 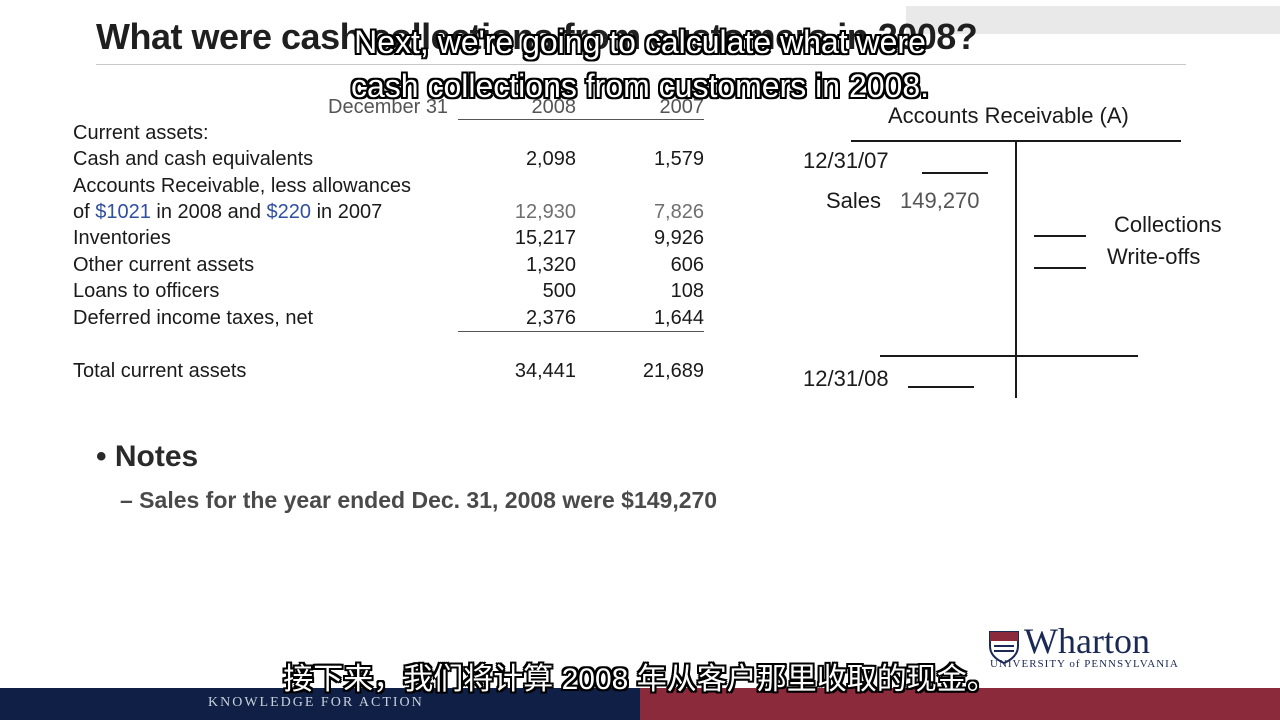 I want to click on wharton-subtitle: UNIVERSITY of PENNSYLVANIA, so click(x=1084, y=664).